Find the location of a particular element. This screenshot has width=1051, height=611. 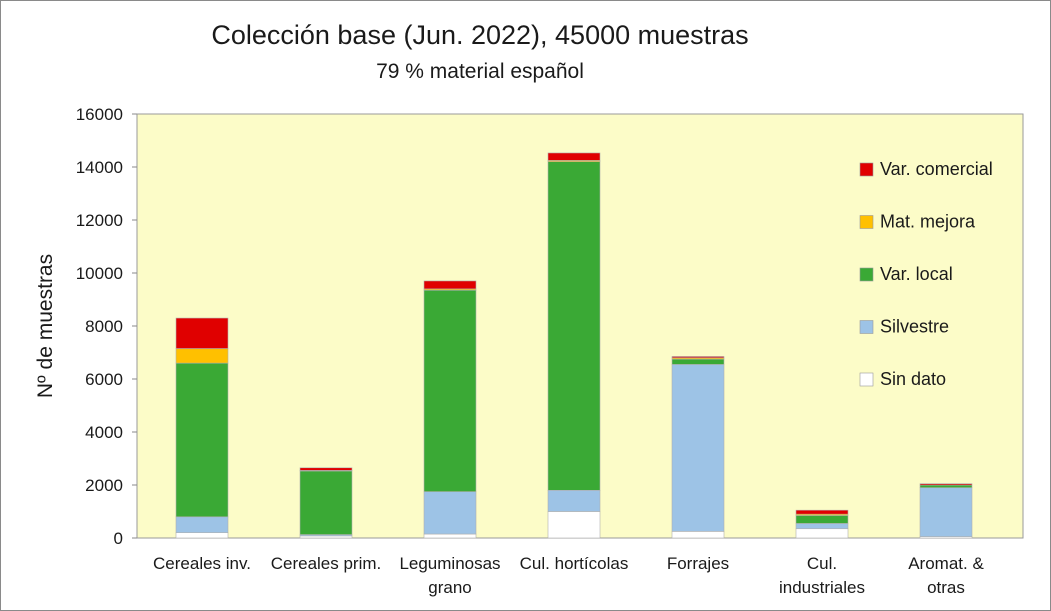

x-tick-label: industriales is located at coordinates (822, 587).